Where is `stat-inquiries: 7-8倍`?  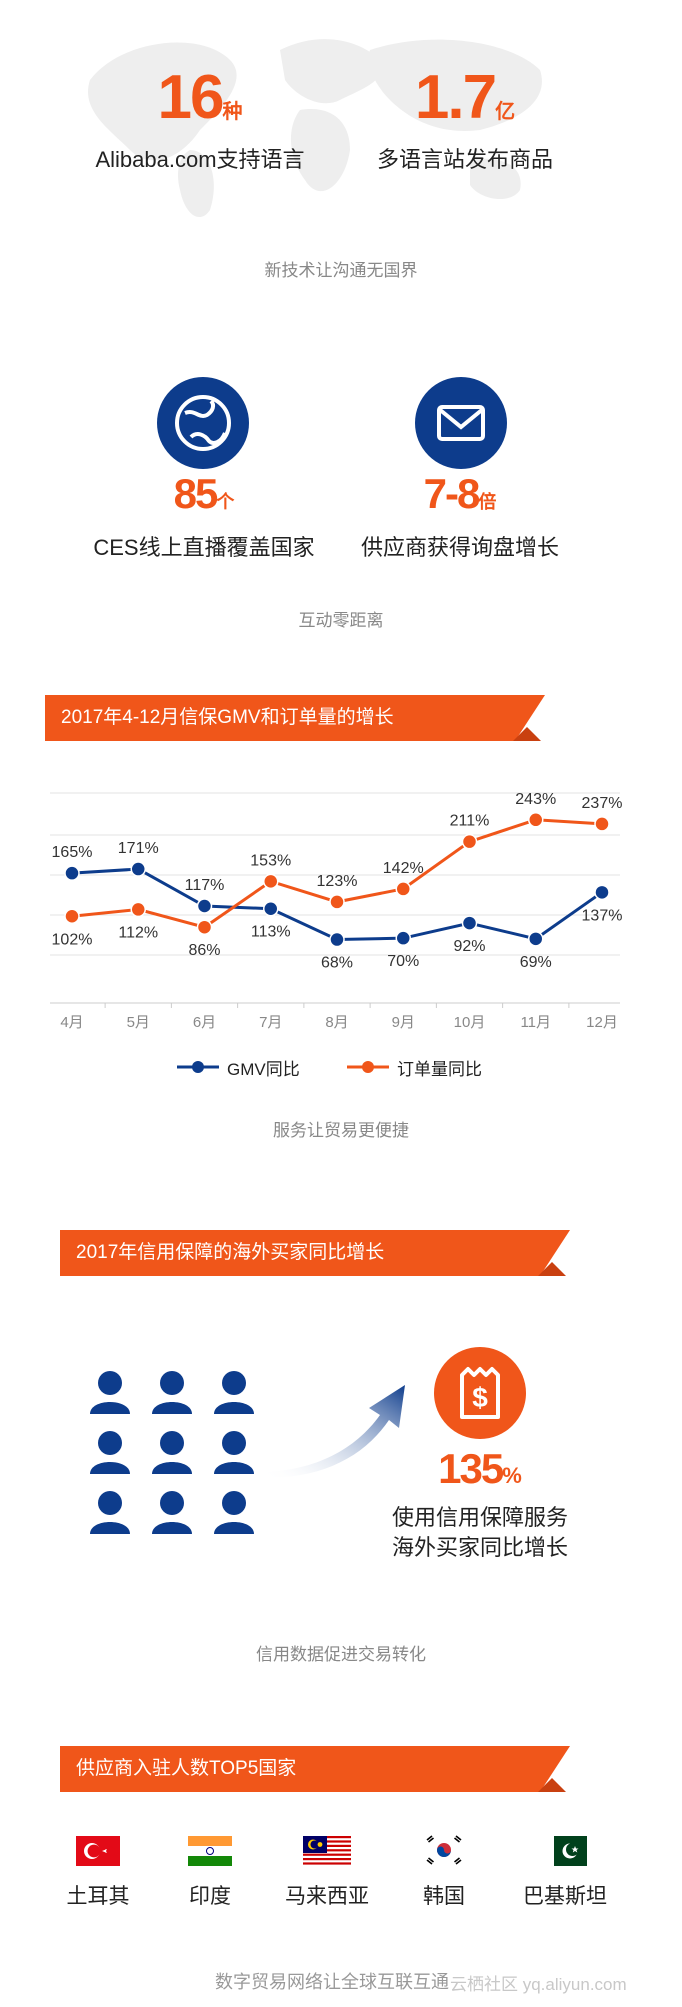 stat-inquiries: 7-8倍 is located at coordinates (460, 494).